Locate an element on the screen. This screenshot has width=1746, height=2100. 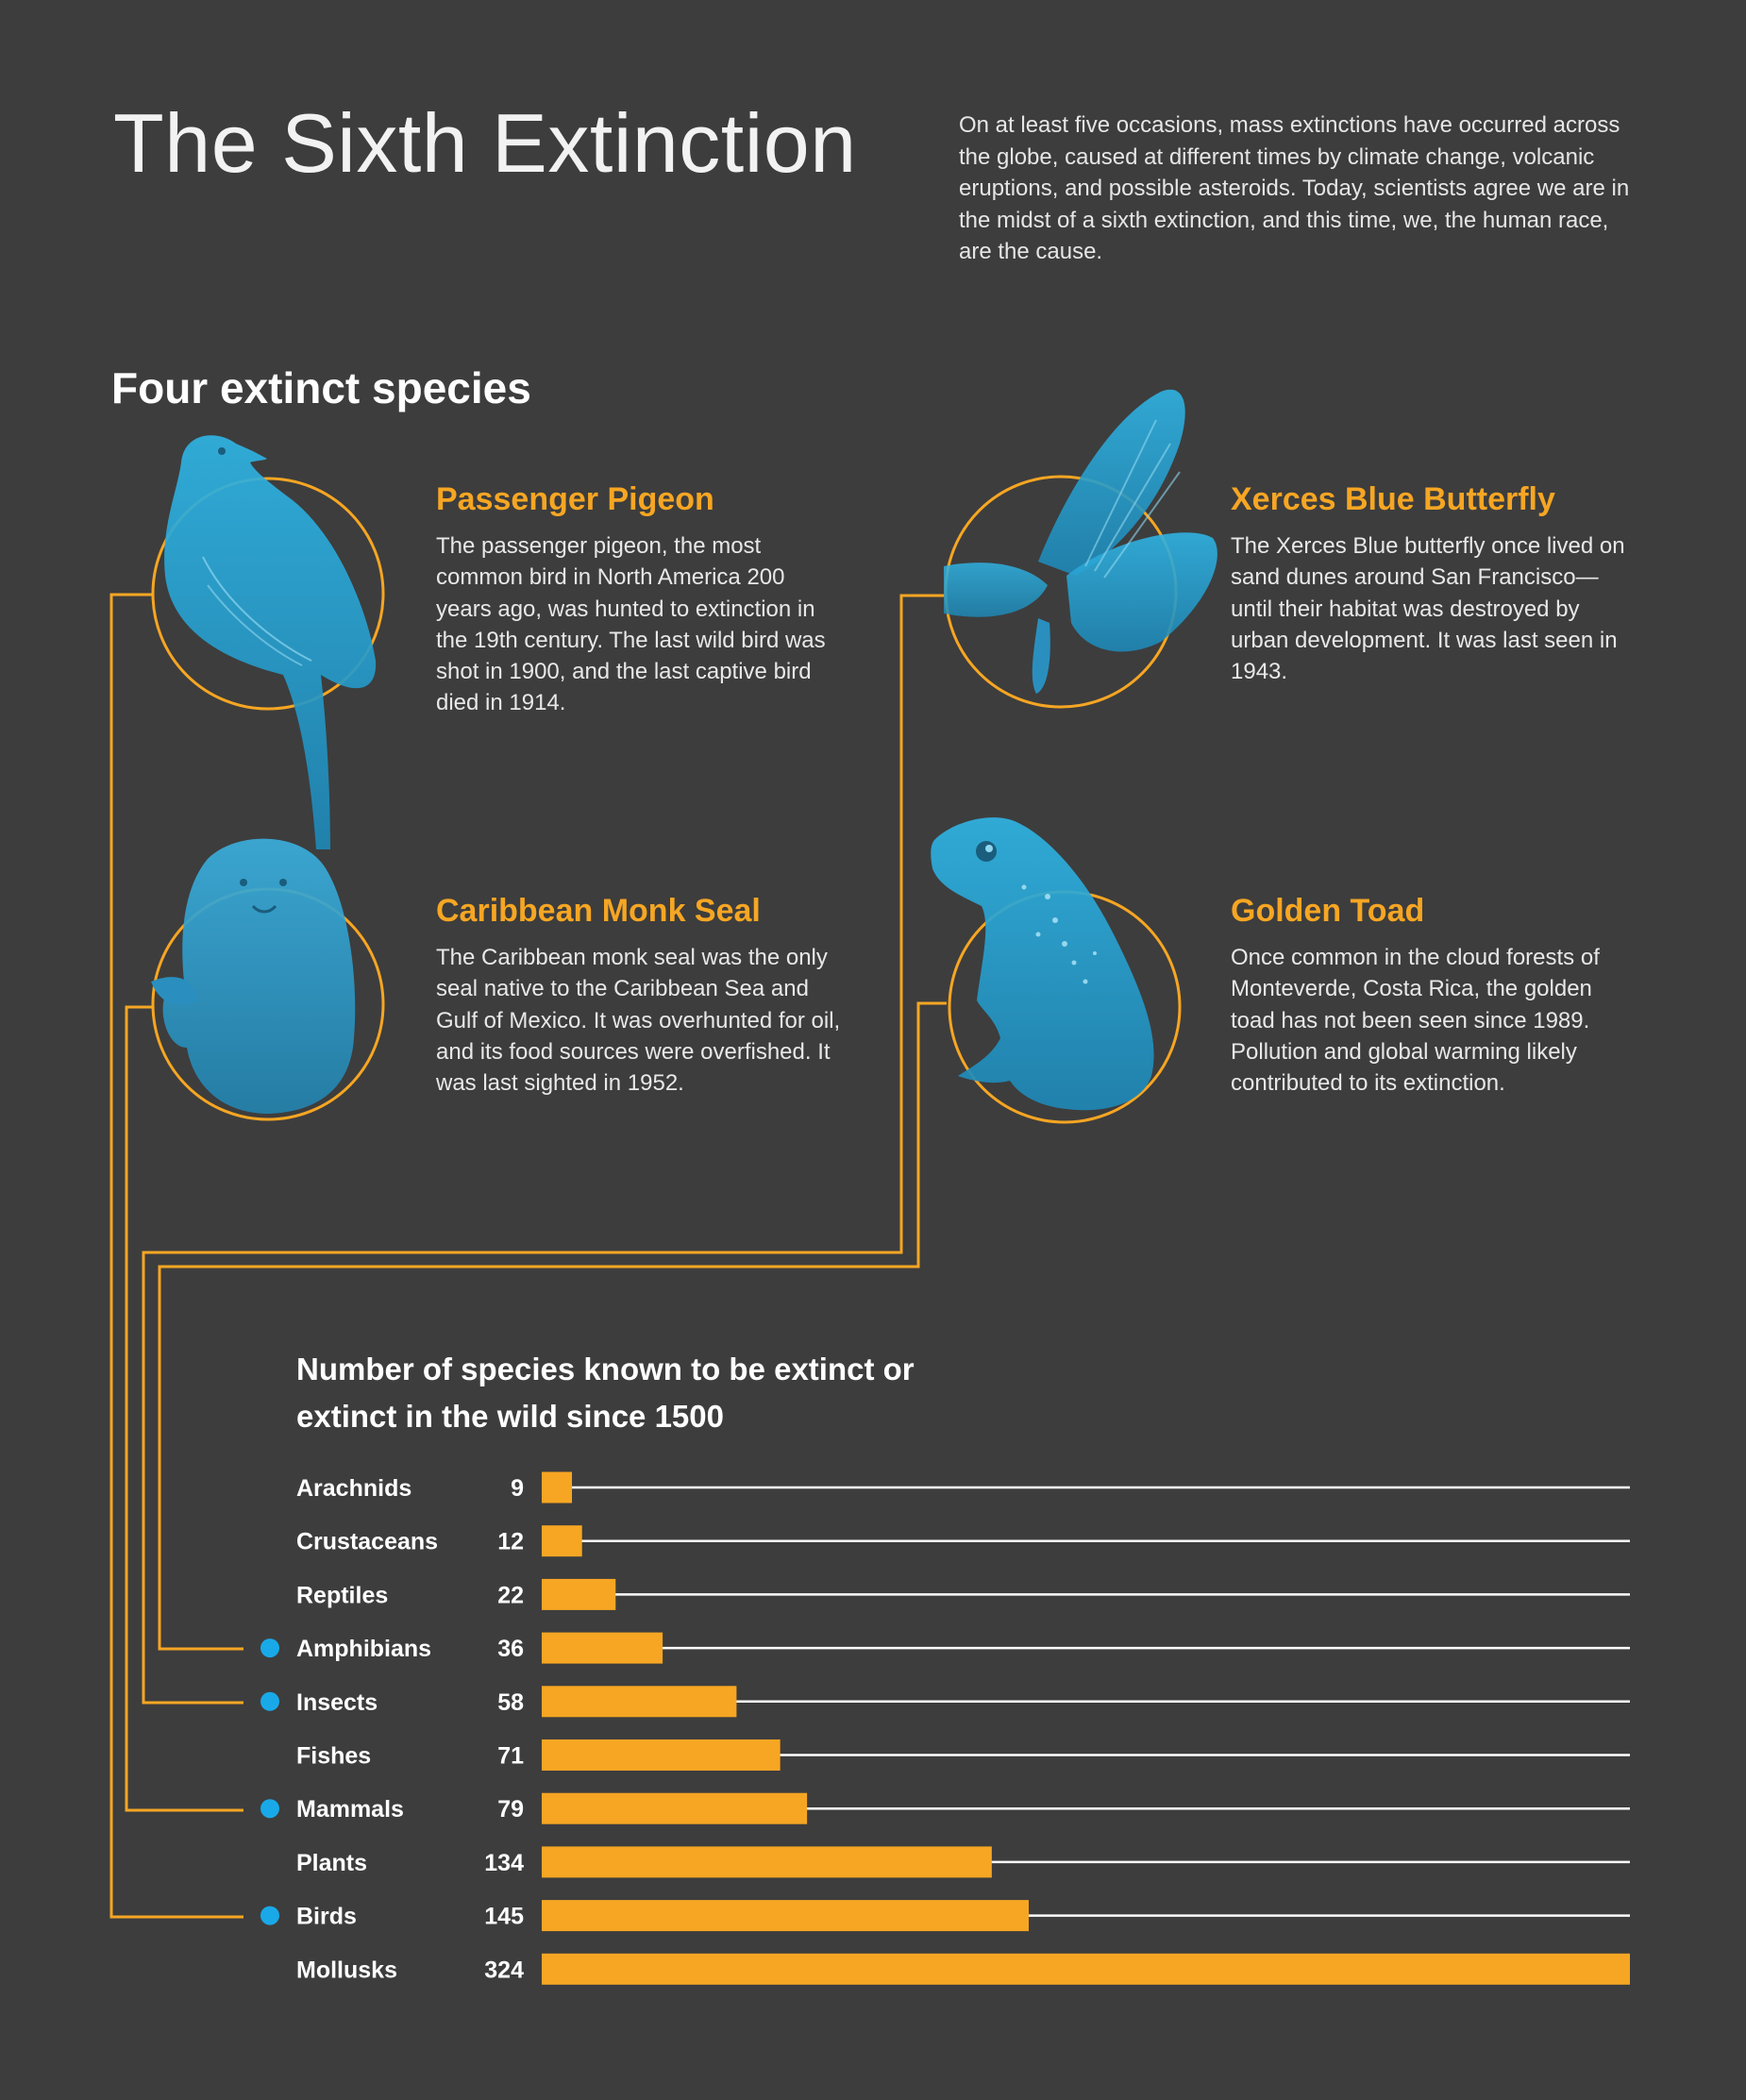
value-label-amphibians: 36 is located at coordinates (510, 1649).